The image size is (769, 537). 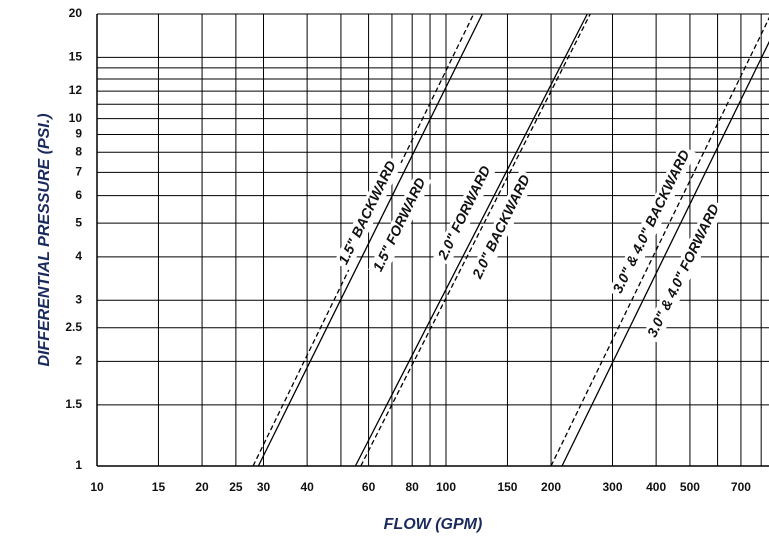 I want to click on y-tick-label: 1, so click(x=78, y=465).